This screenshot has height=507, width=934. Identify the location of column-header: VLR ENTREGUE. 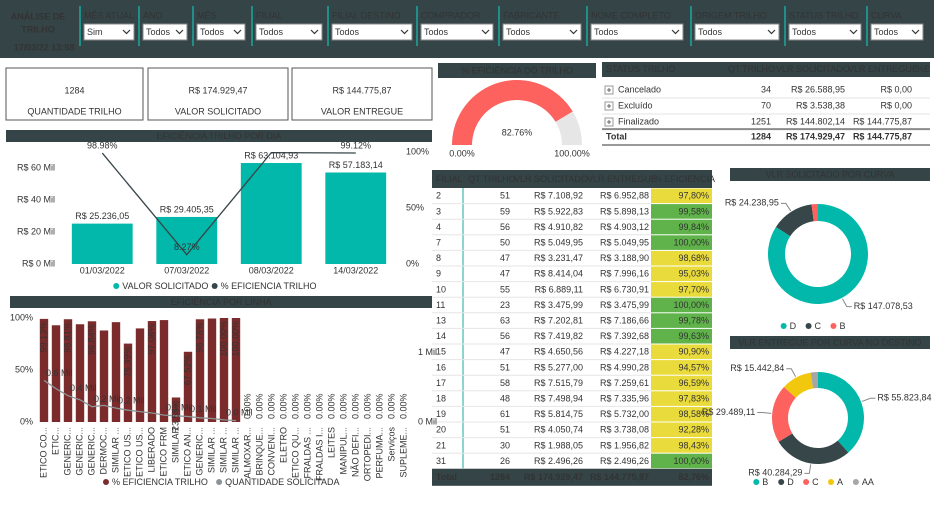
(883, 69).